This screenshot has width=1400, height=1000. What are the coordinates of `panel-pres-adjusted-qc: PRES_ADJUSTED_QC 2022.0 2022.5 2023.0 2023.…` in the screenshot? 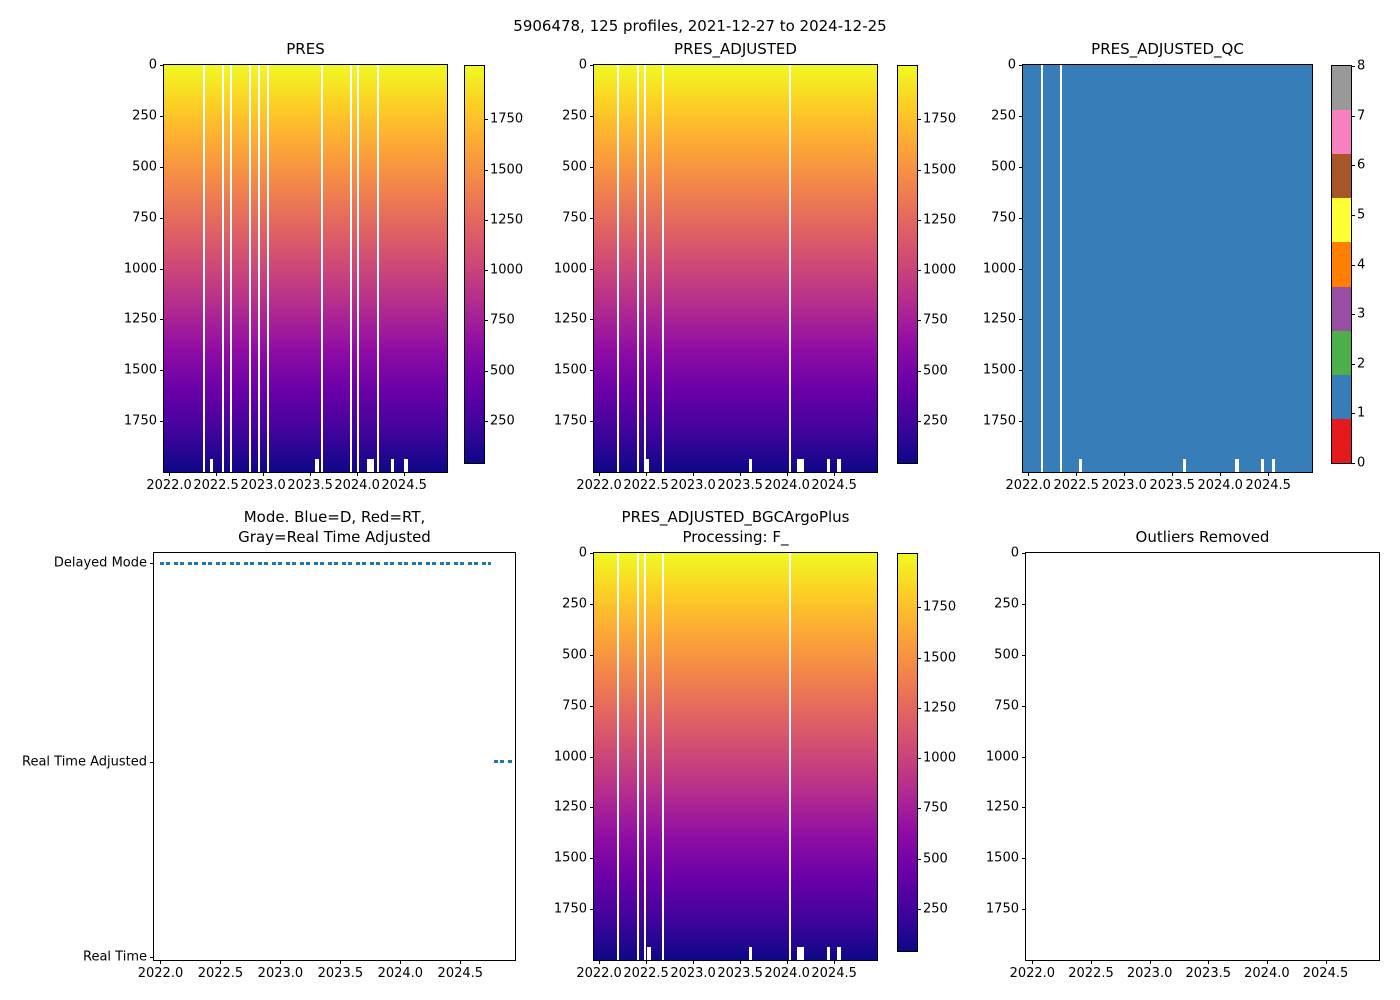 It's located at (1148, 266).